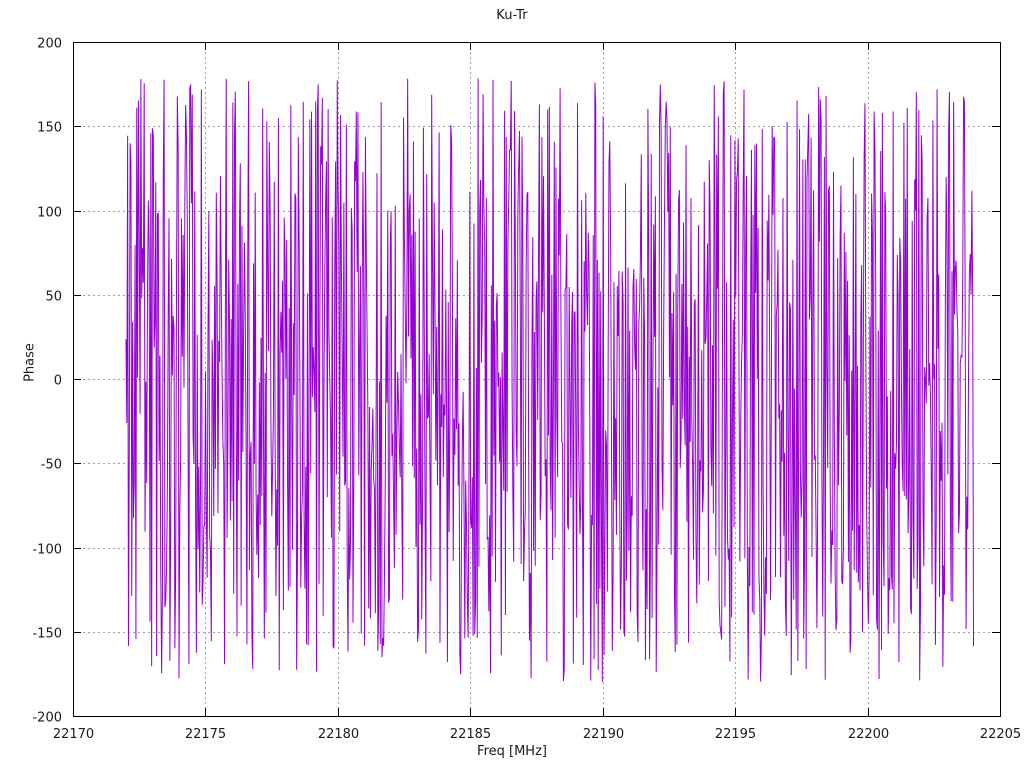 The height and width of the screenshot is (768, 1024). I want to click on y-tick-label: 50, so click(53, 297).